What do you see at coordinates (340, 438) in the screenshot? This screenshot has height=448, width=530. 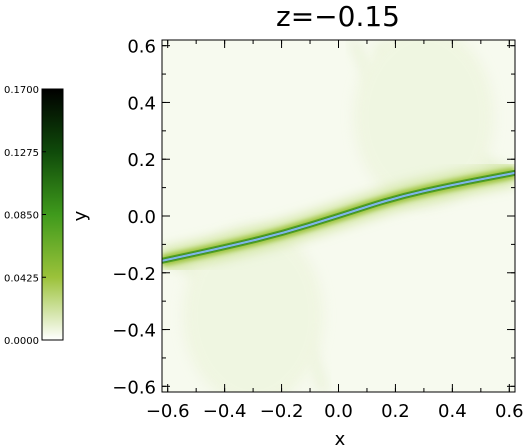 I see `x-axis-label: x` at bounding box center [340, 438].